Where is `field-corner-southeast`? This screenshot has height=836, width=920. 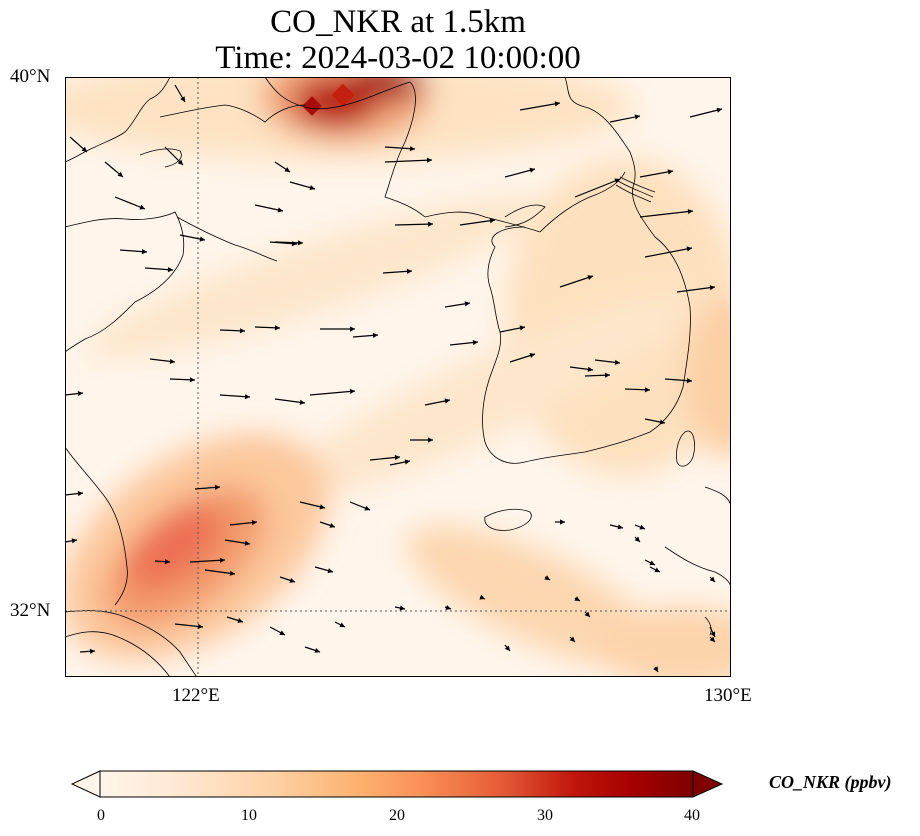
field-corner-southeast is located at coordinates (663, 642).